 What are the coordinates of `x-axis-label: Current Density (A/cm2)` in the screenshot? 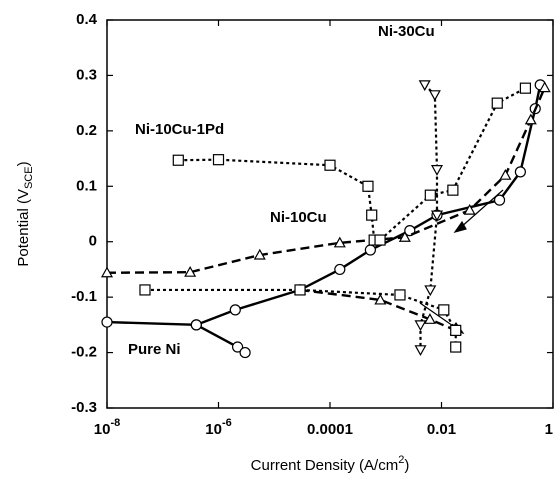 It's located at (330, 464).